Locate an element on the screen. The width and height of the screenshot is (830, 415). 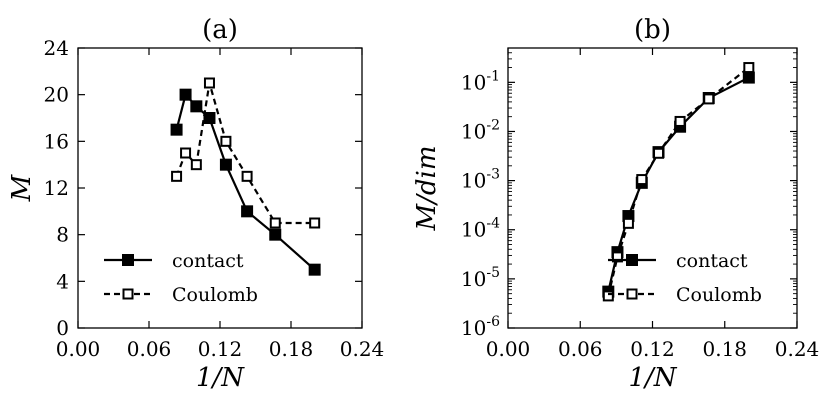
y-tick-label: 10⁻¹ is located at coordinates (480, 81).